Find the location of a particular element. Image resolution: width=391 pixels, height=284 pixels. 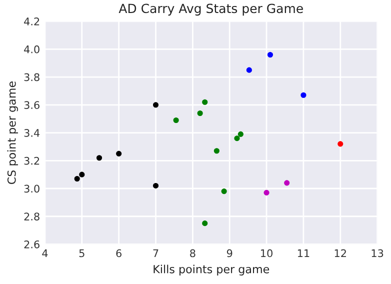

y-tick-label: 2.8 is located at coordinates (32, 216).